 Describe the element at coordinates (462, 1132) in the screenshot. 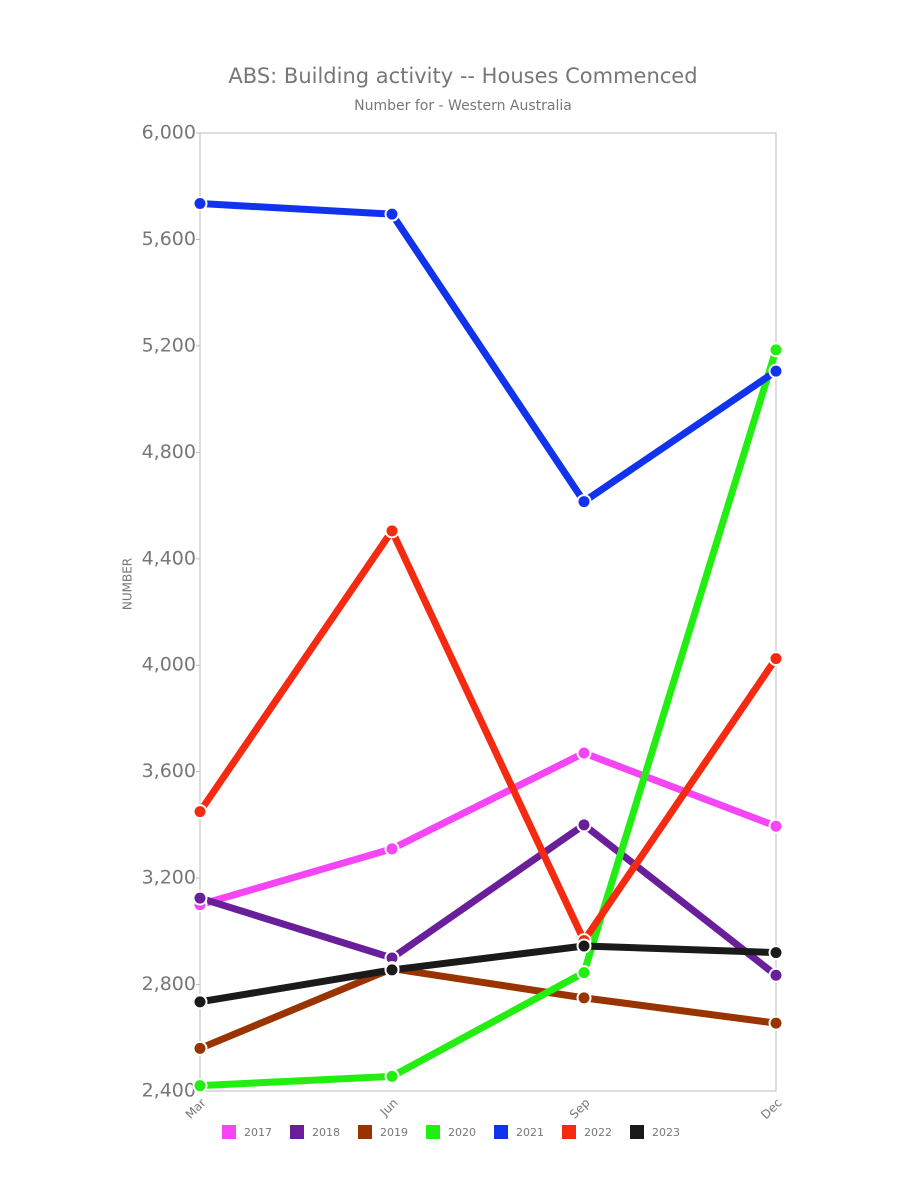

I see `legend-label: 2020` at that location.